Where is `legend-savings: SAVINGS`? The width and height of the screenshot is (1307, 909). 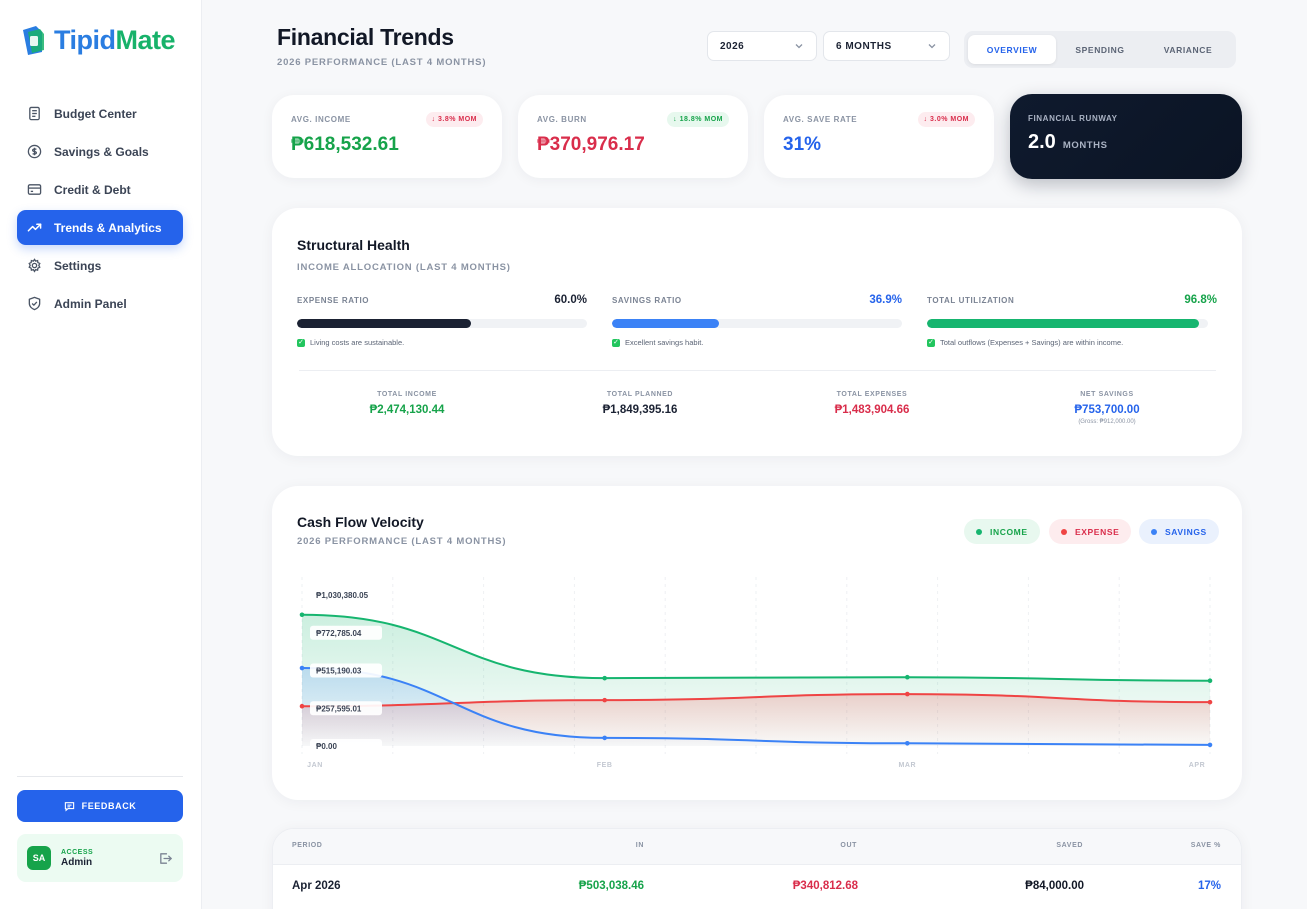
legend-savings: SAVINGS is located at coordinates (1179, 531).